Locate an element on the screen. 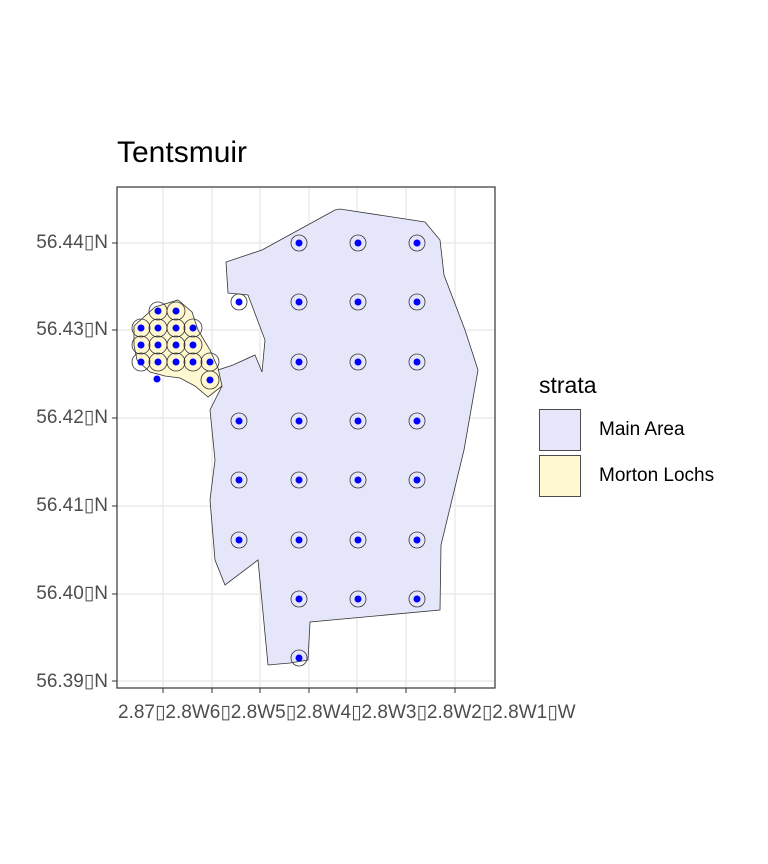 The width and height of the screenshot is (768, 864). legend-label: Morton Lochs is located at coordinates (657, 475).